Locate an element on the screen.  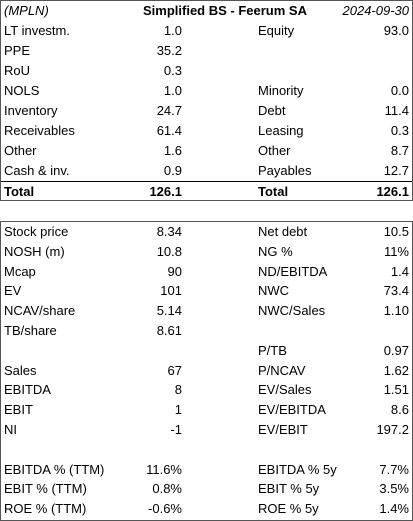
cell-label: Mcap is located at coordinates (20, 271).